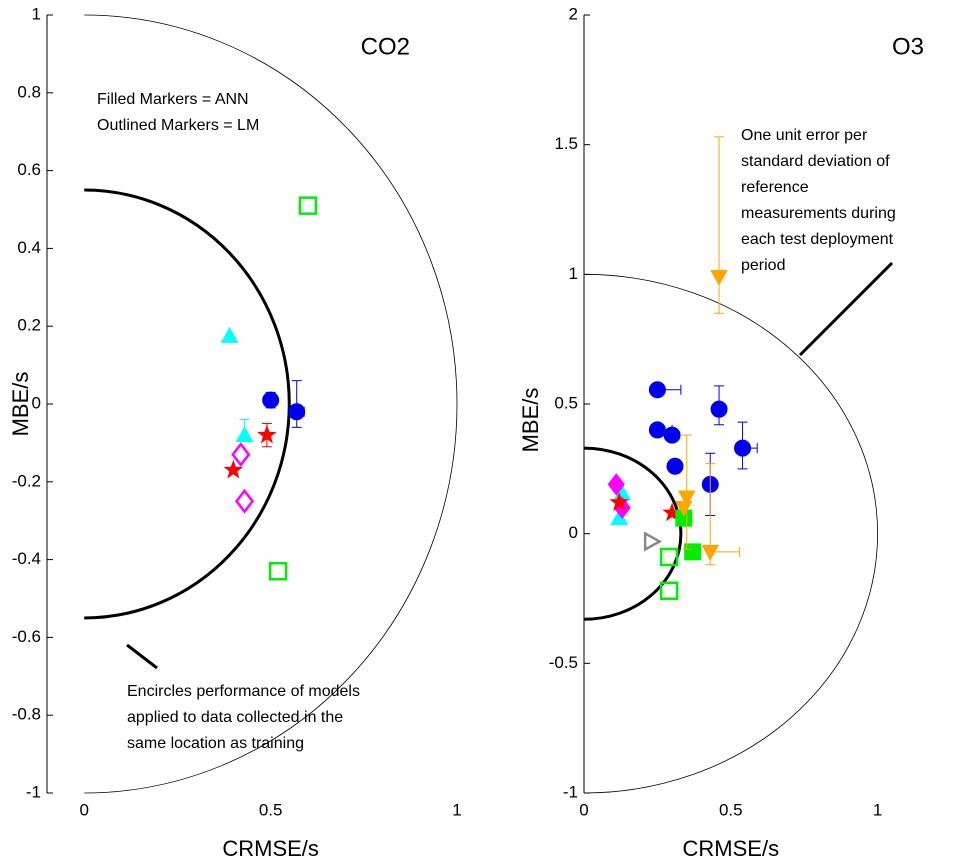  Describe the element at coordinates (29, 91) in the screenshot. I see `y-tick-label: 0.8` at that location.